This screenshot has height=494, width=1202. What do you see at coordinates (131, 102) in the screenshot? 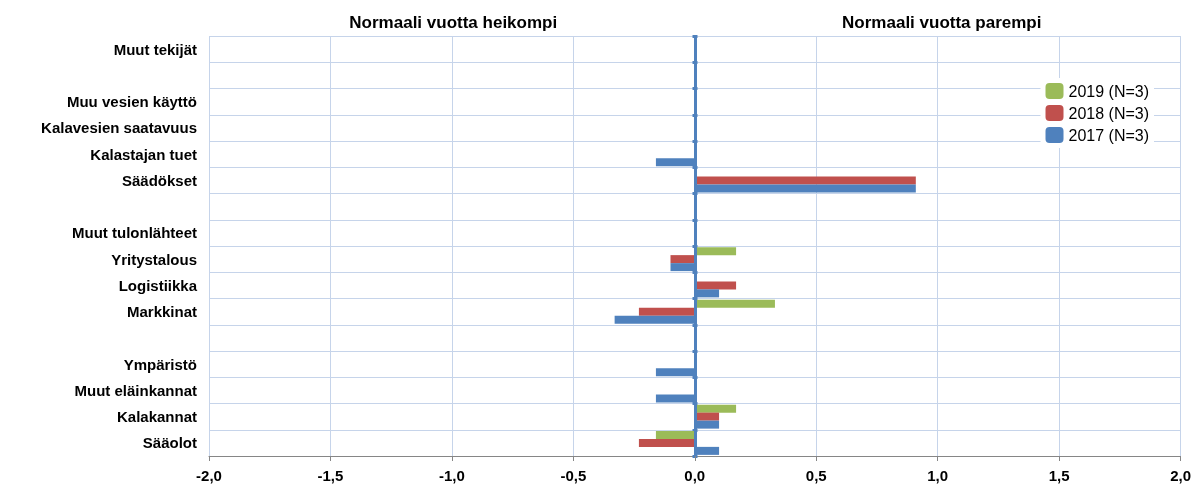
I see `y-tick-label: Muu vesien käyttö` at bounding box center [131, 102].